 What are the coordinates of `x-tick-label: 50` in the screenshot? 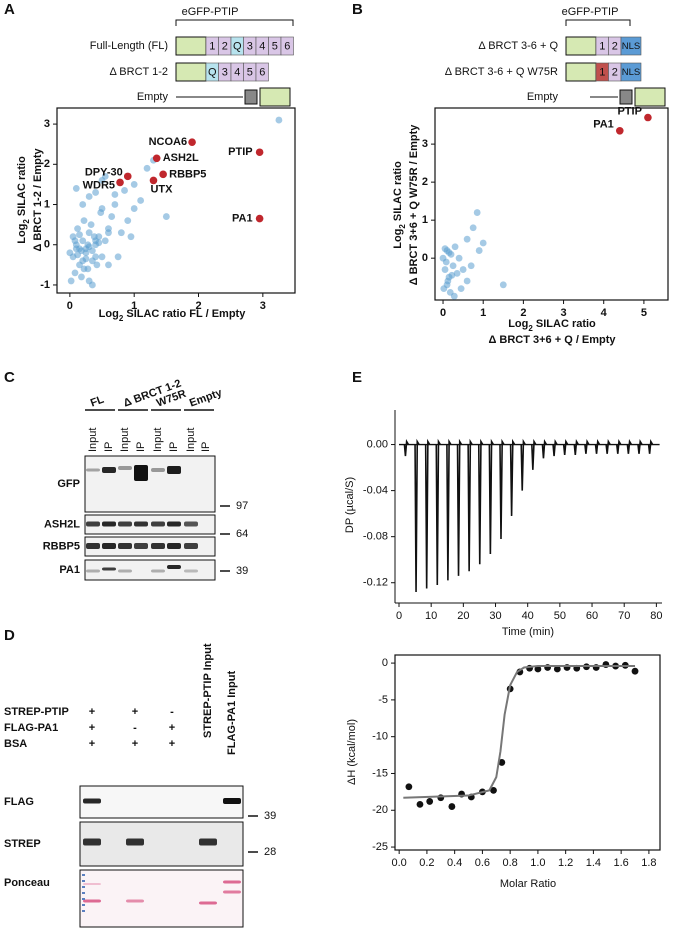 It's located at (560, 616).